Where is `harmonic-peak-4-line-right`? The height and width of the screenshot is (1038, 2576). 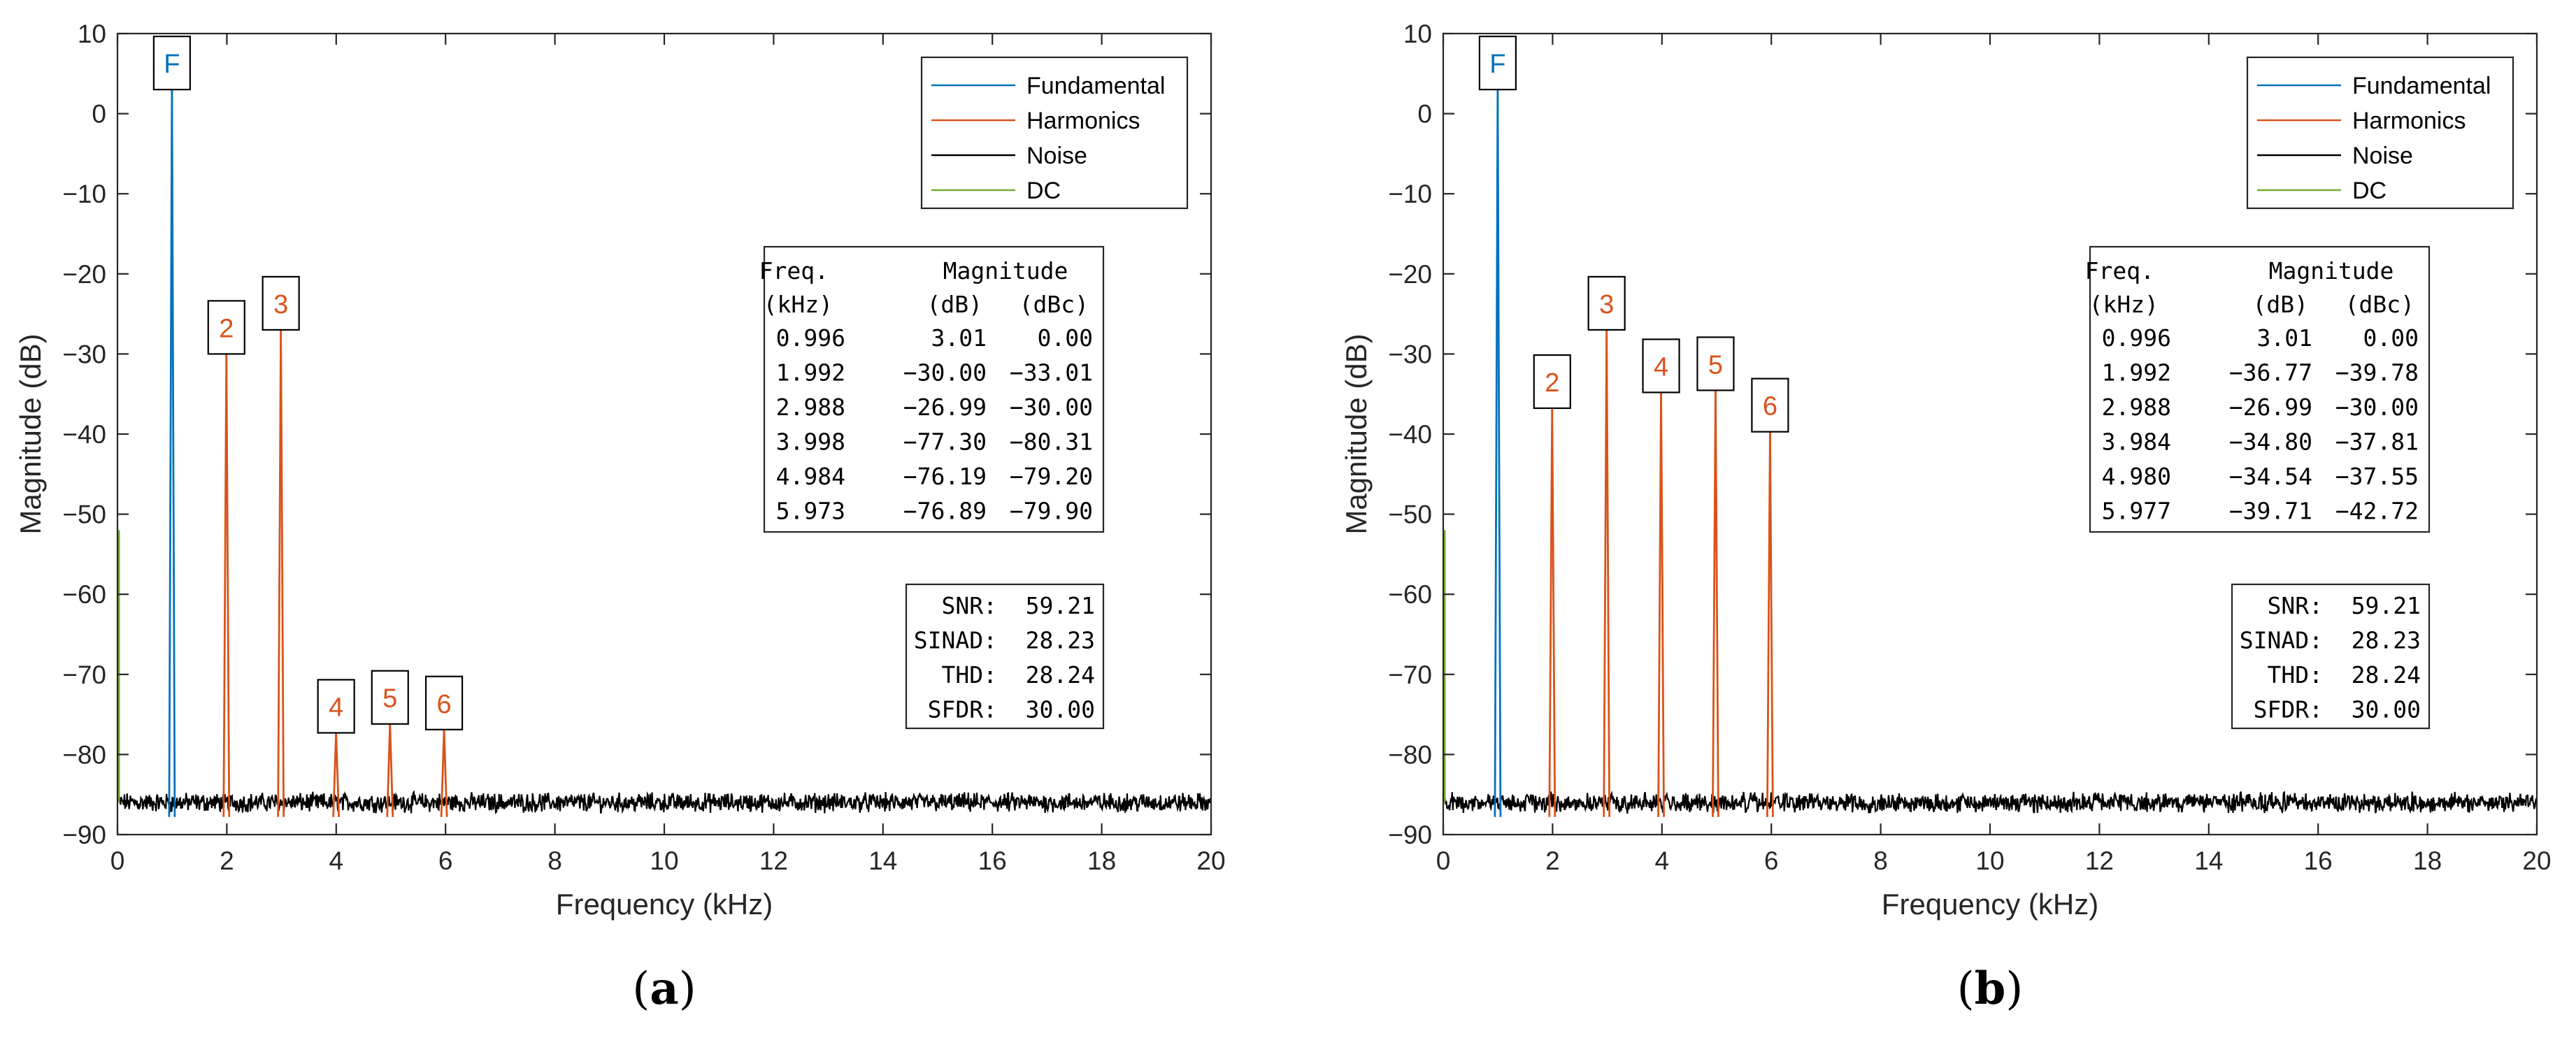 harmonic-peak-4-line-right is located at coordinates (1662, 604).